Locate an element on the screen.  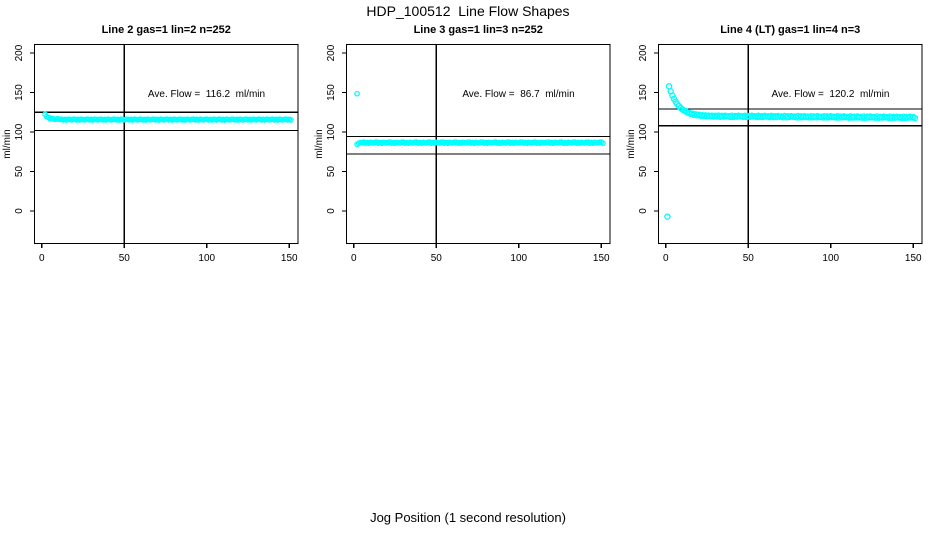
panel-title: Line 3 gas=1 lin=3 n=252 is located at coordinates (478, 30).